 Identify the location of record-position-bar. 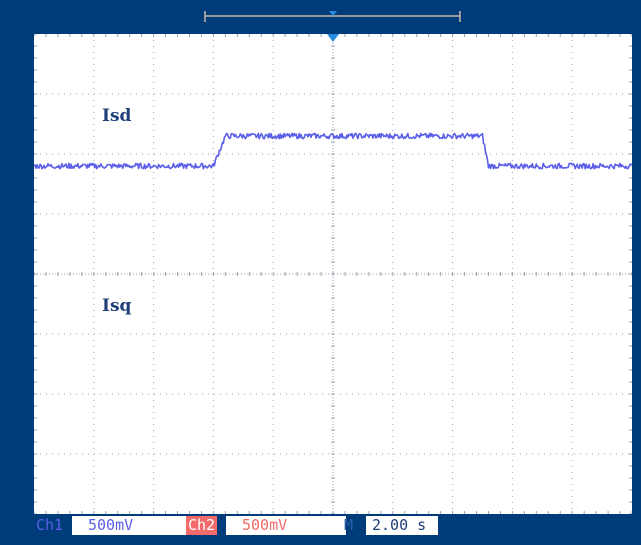
(332, 16).